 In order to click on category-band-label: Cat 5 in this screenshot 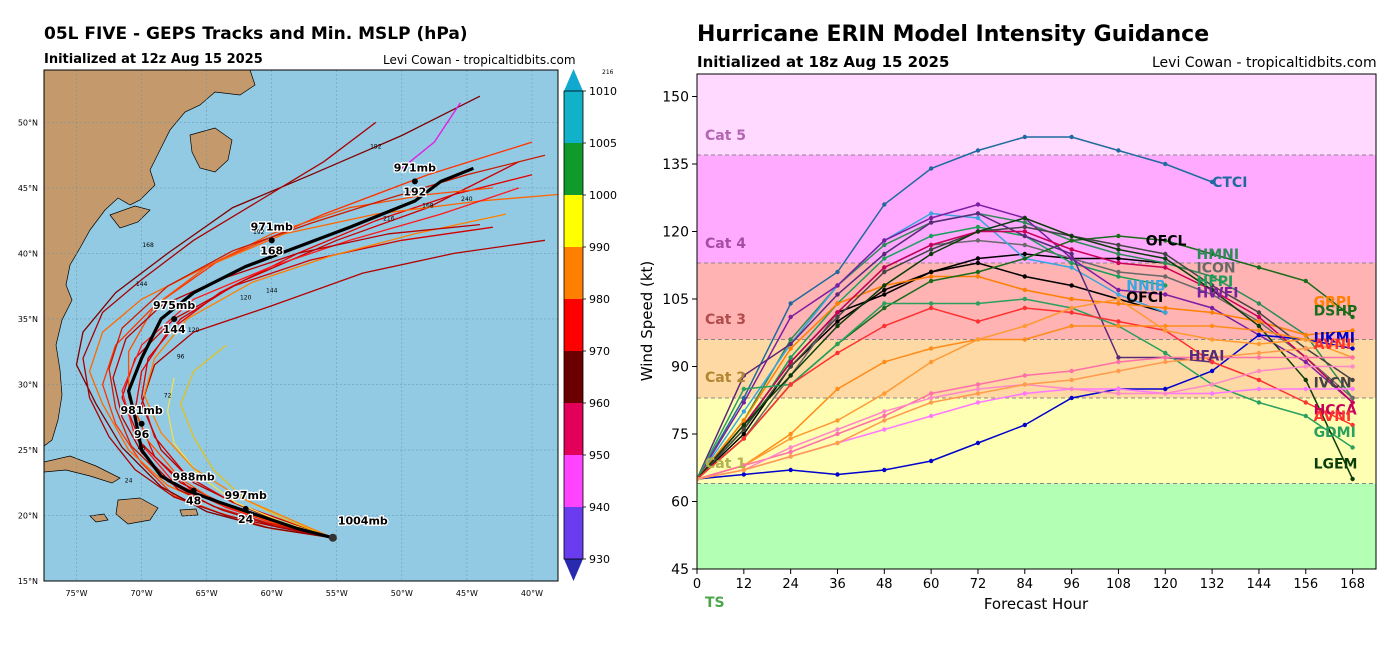, I will do `click(725, 136)`.